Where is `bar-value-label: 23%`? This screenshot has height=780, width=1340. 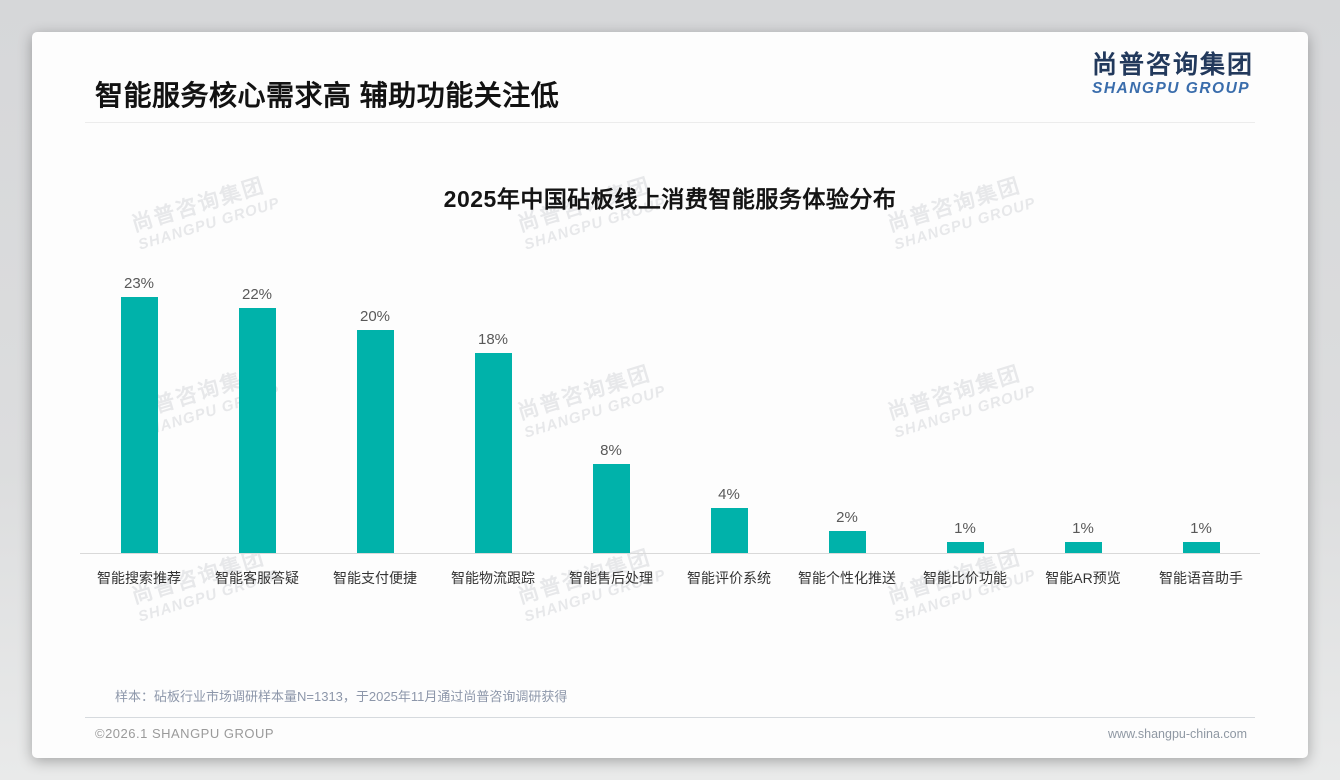
bar-value-label: 23% is located at coordinates (139, 283).